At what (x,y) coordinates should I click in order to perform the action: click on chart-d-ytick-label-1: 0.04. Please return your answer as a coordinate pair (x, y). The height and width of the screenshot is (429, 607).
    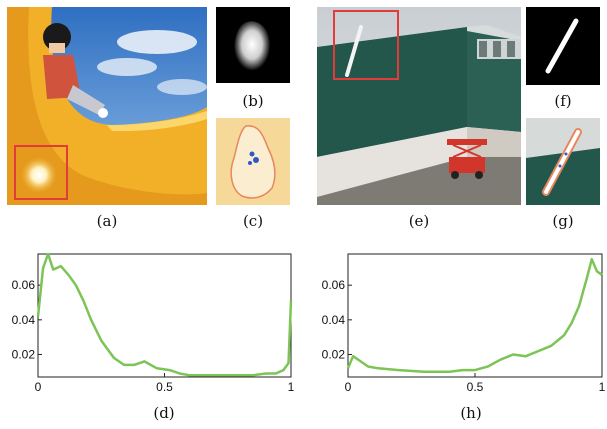
    Looking at the image, I should click on (24, 320).